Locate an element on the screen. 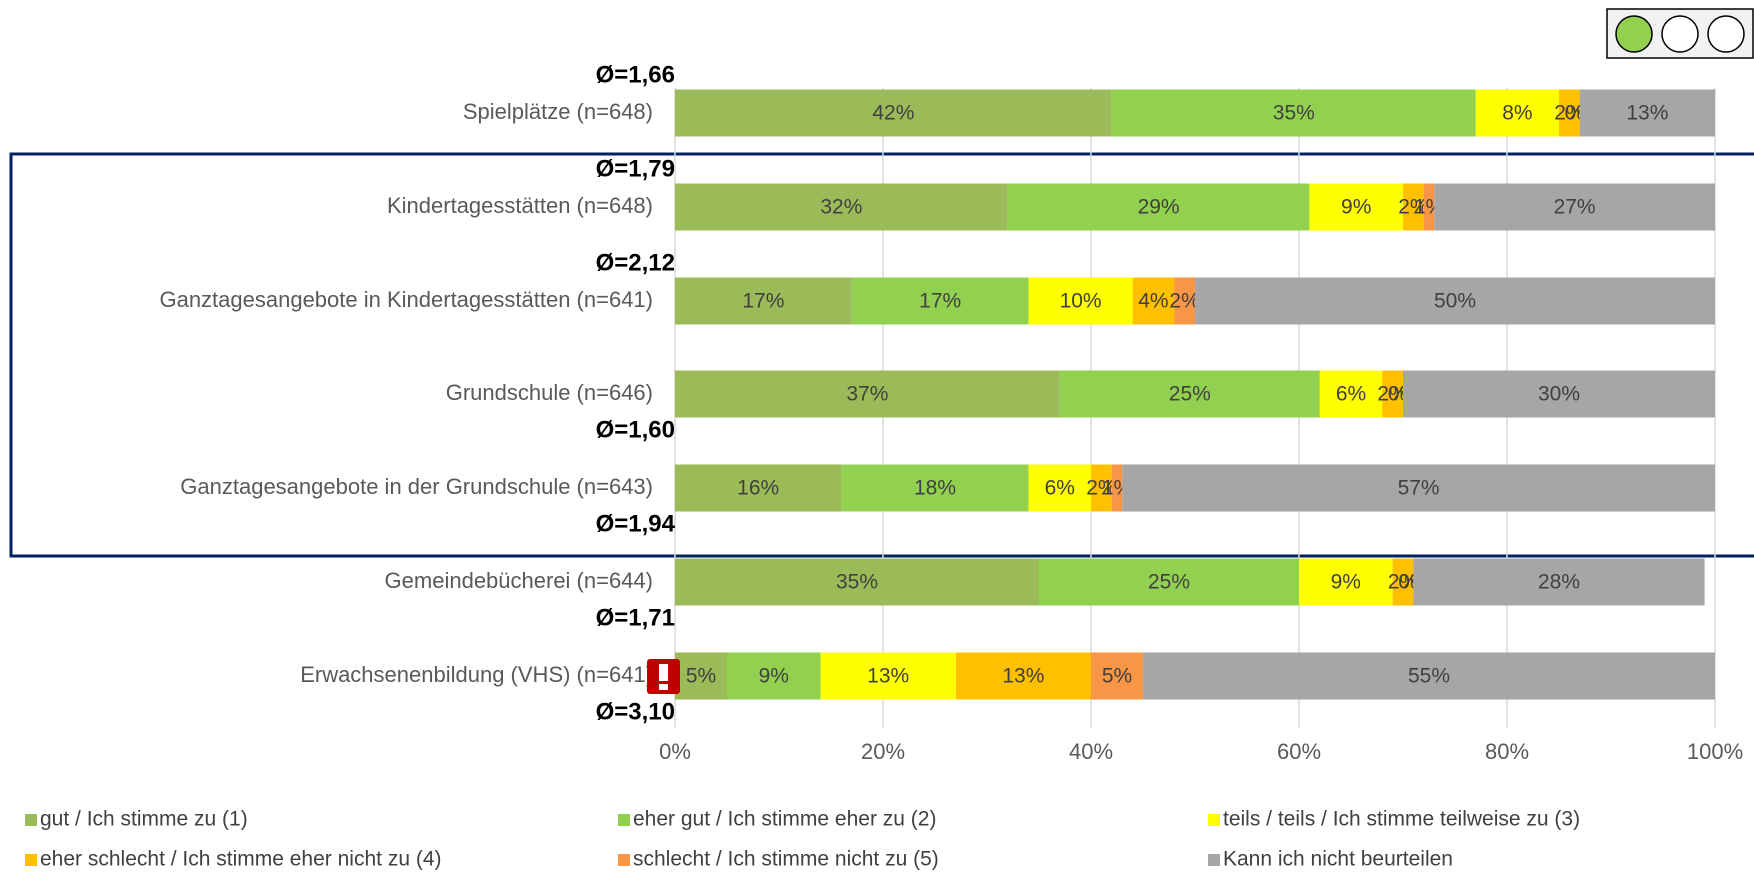 This screenshot has width=1754, height=873. value-label: 29% is located at coordinates (1159, 207).